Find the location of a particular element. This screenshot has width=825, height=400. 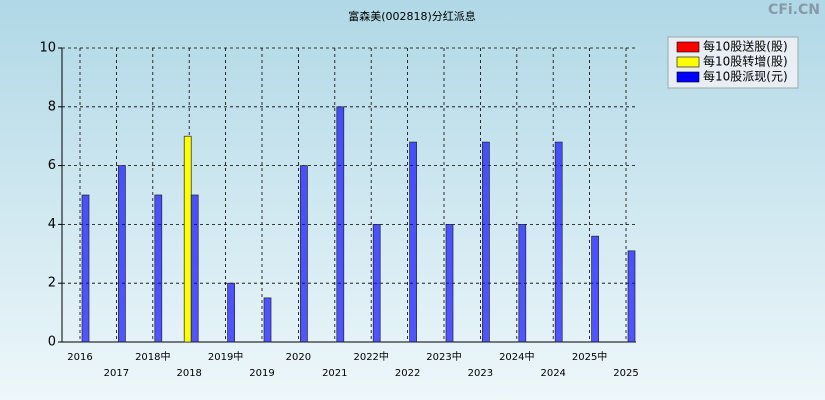

legend-label: 每10股派现(元) is located at coordinates (745, 76).